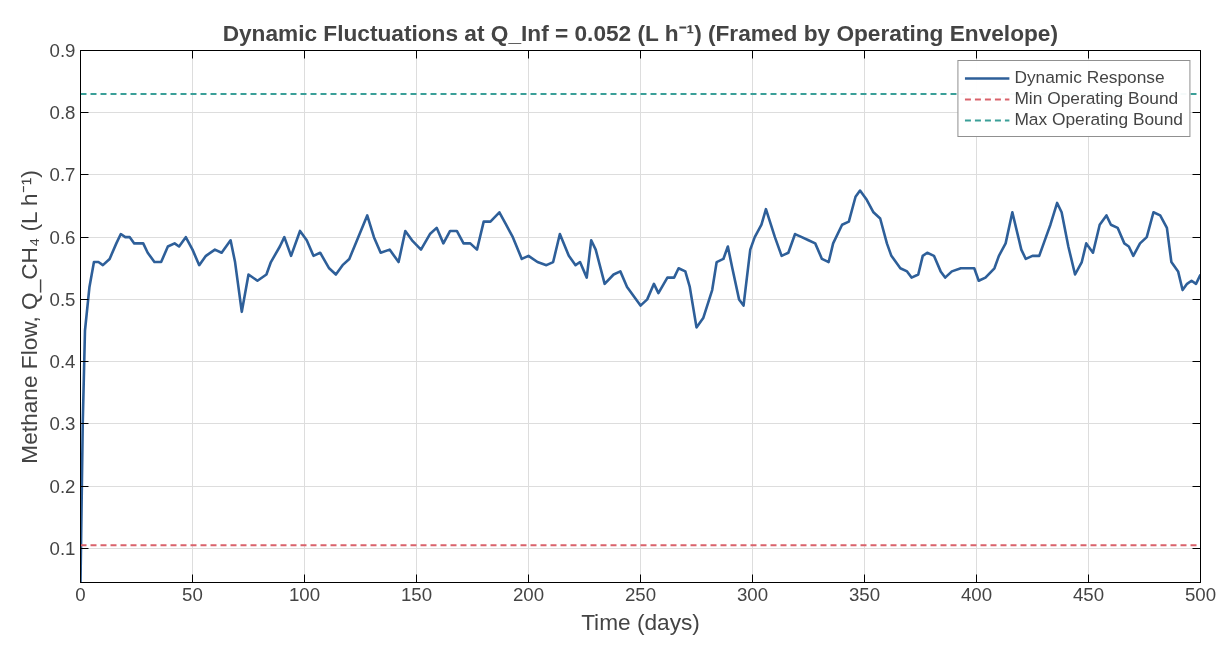 Image resolution: width=1230 pixels, height=652 pixels. What do you see at coordinates (1200, 594) in the screenshot?
I see `x-tick-label: 500` at bounding box center [1200, 594].